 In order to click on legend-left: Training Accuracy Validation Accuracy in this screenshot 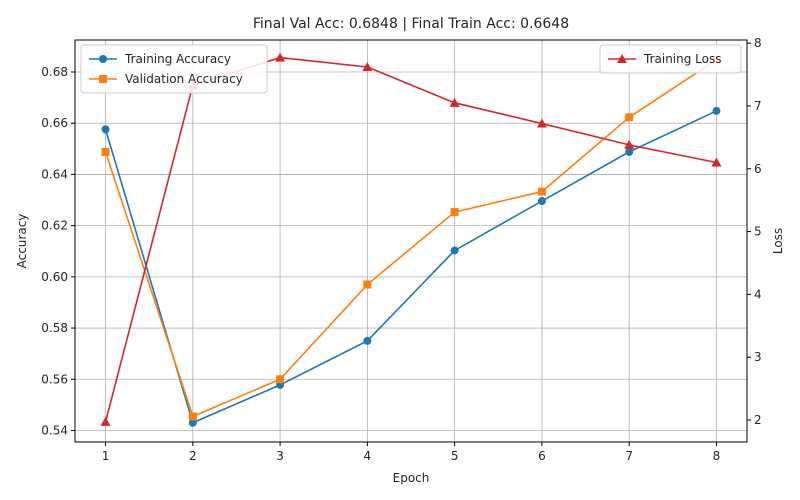, I will do `click(174, 69)`.